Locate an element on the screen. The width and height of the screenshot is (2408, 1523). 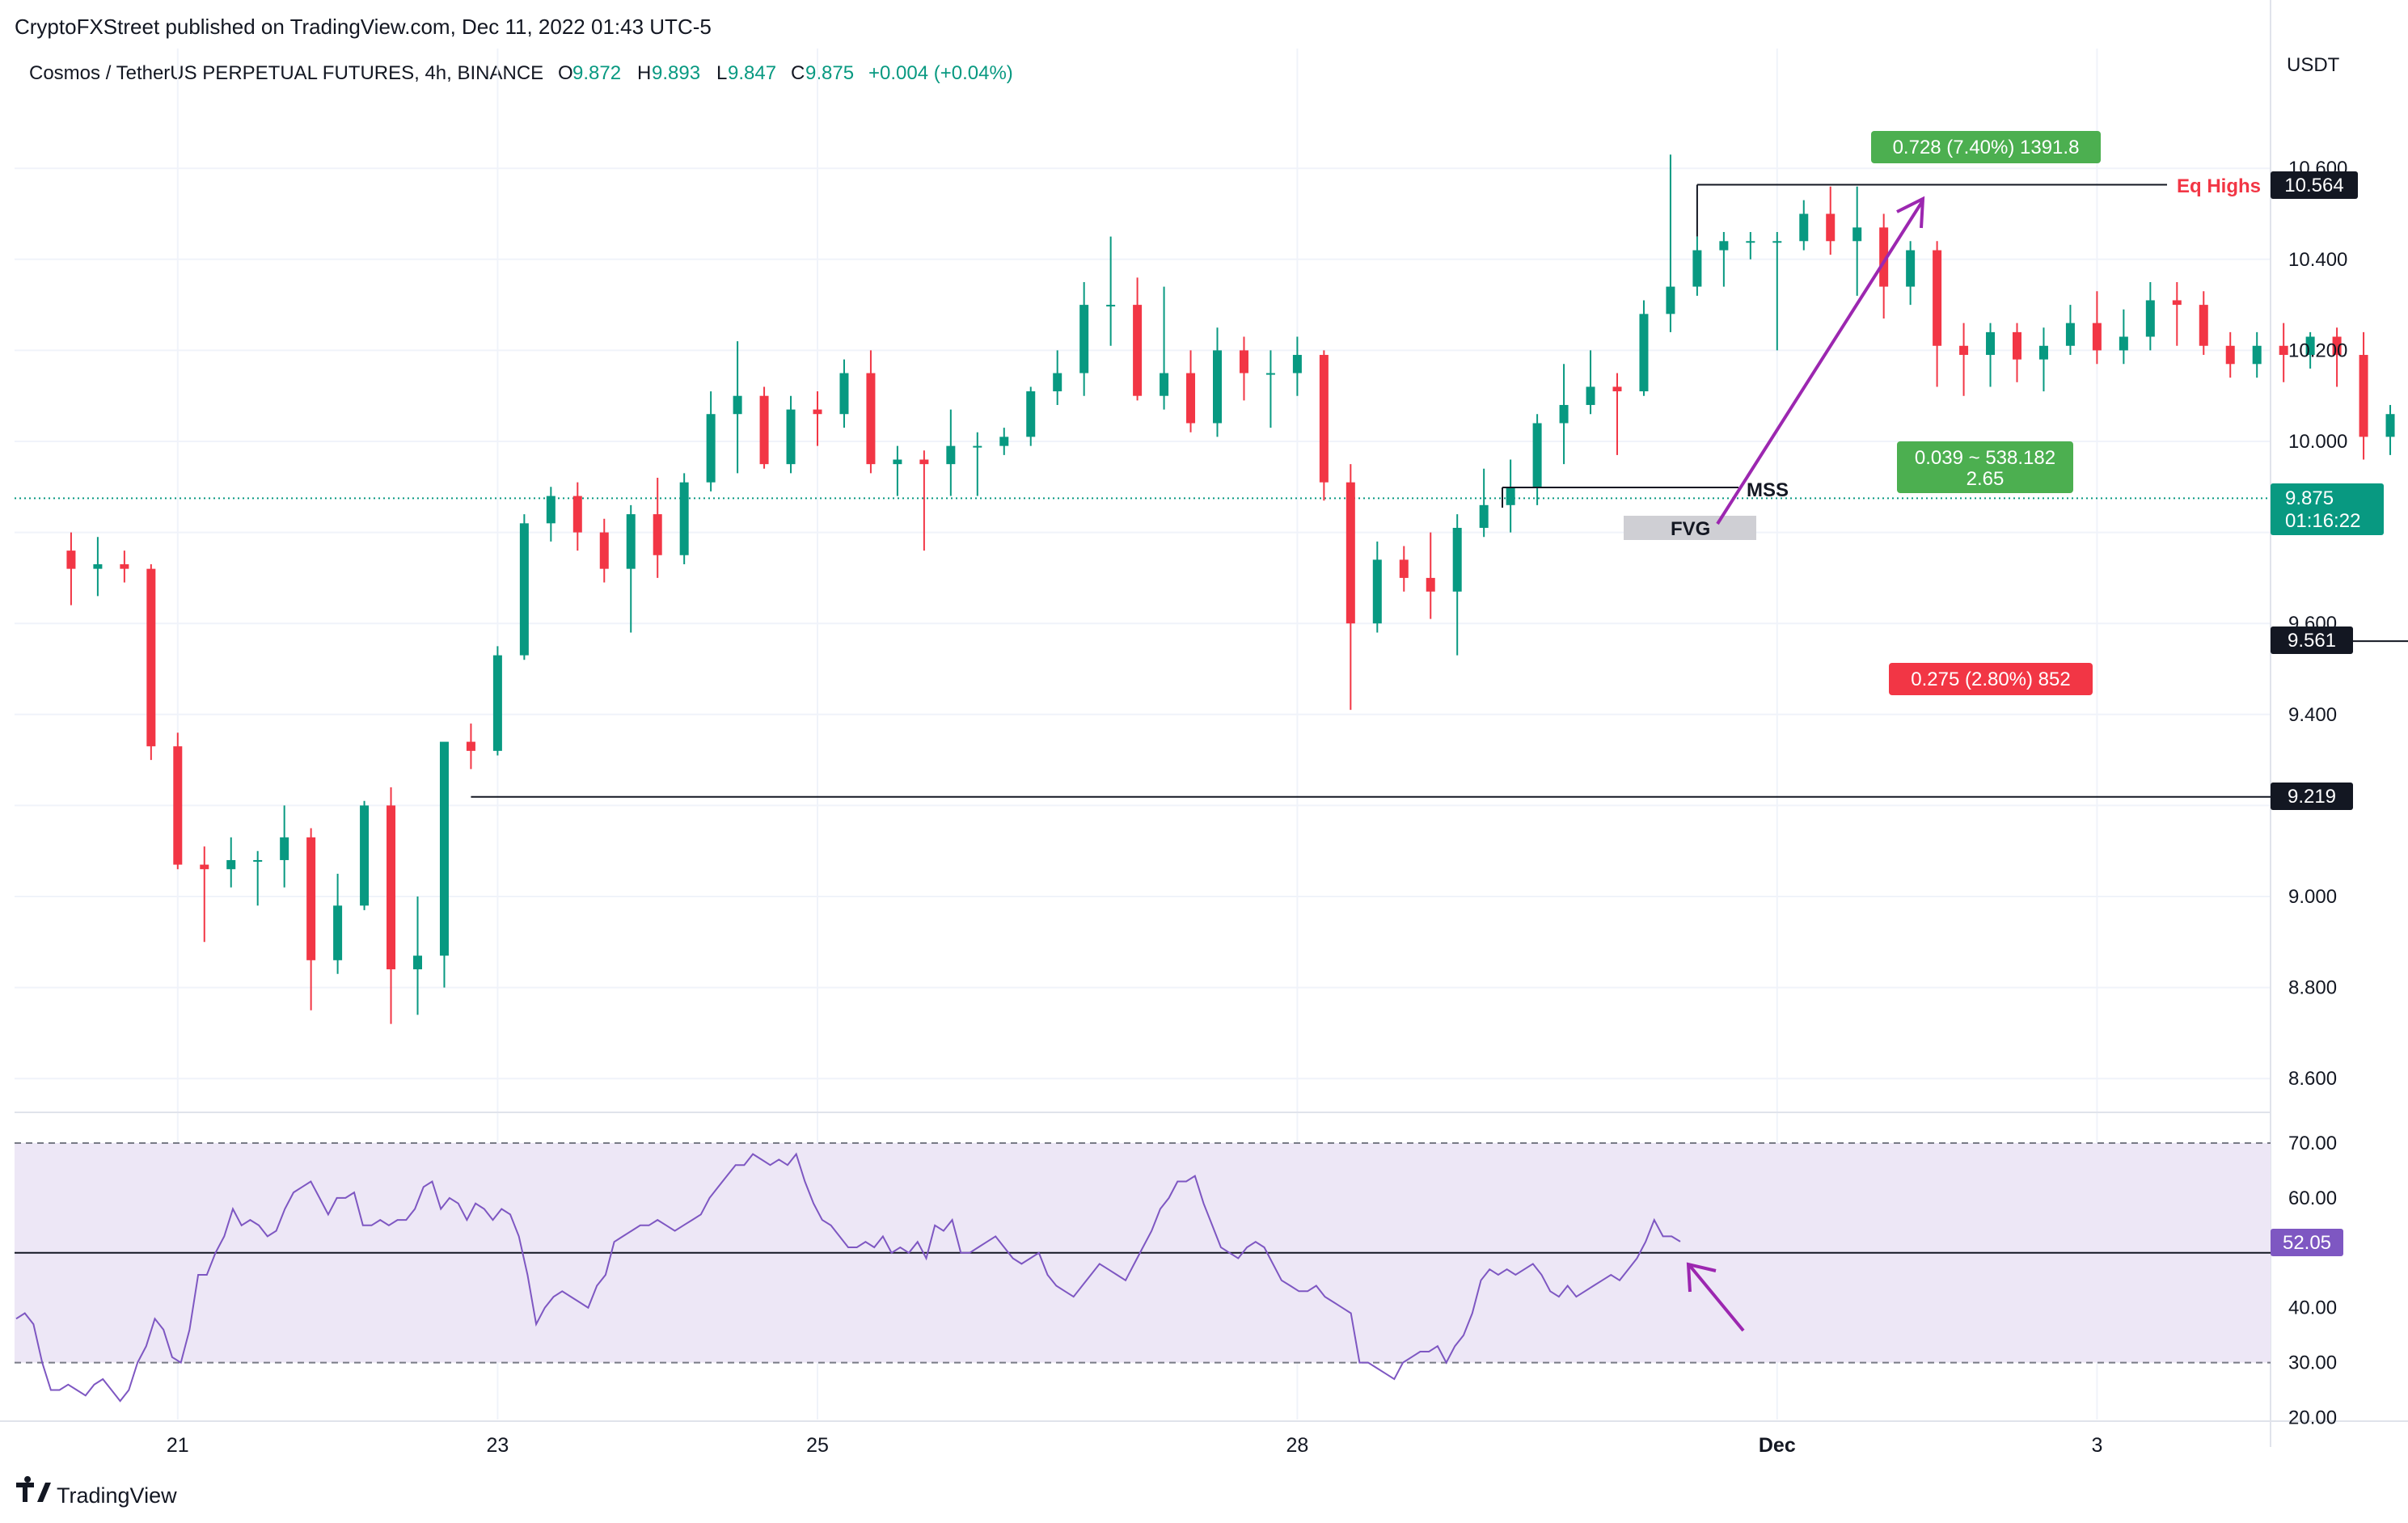
price-tick-label: 9.400 is located at coordinates (2312, 715).